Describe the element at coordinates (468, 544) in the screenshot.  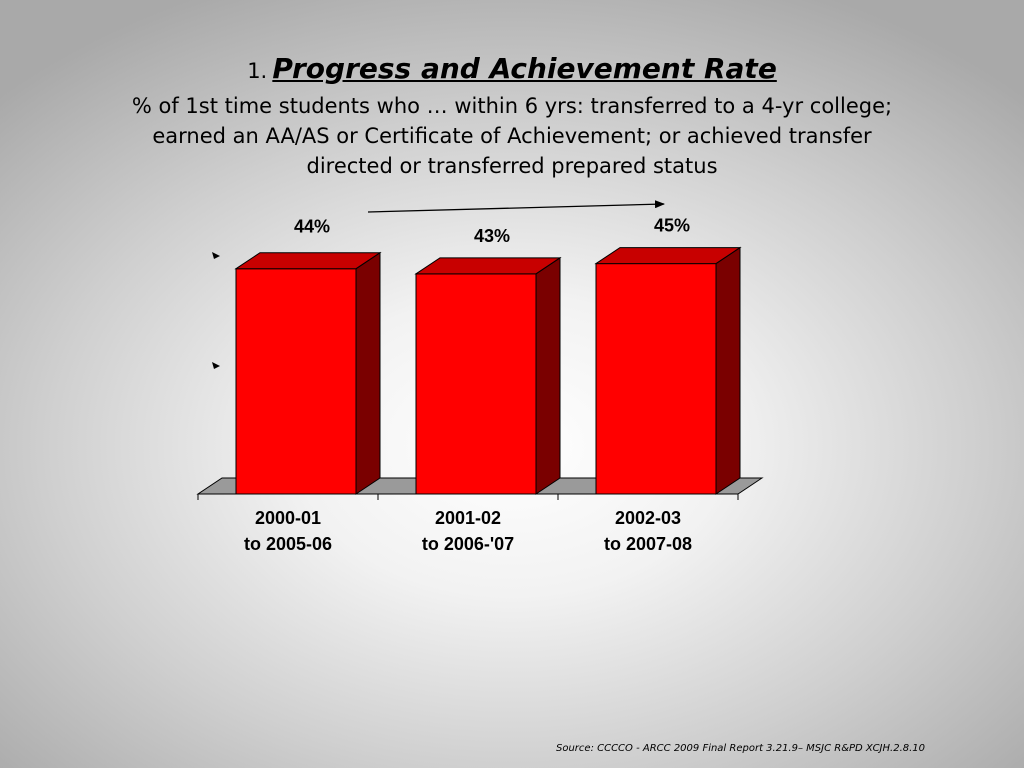
I see `category-label: to 2006-'07` at that location.